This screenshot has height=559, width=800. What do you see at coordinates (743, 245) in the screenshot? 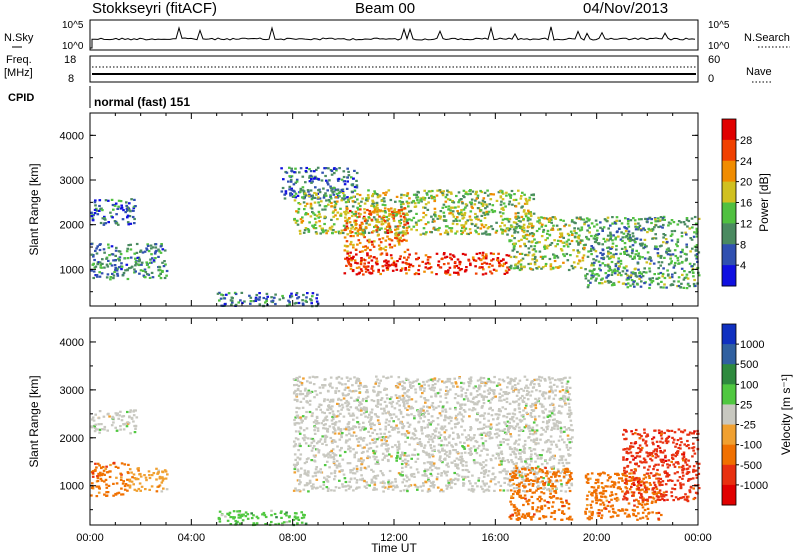
I see `colorbar-tick-label: 8` at bounding box center [743, 245].